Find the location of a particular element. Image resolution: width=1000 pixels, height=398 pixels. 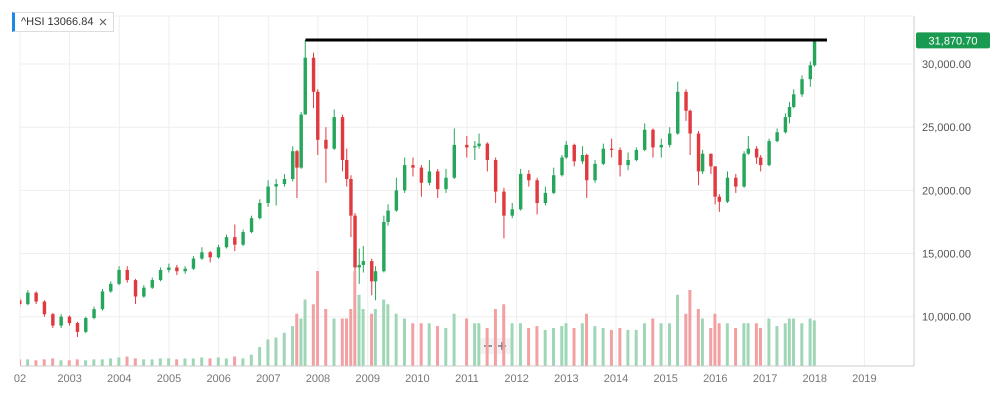

x-tick-label: 2008 is located at coordinates (318, 378).